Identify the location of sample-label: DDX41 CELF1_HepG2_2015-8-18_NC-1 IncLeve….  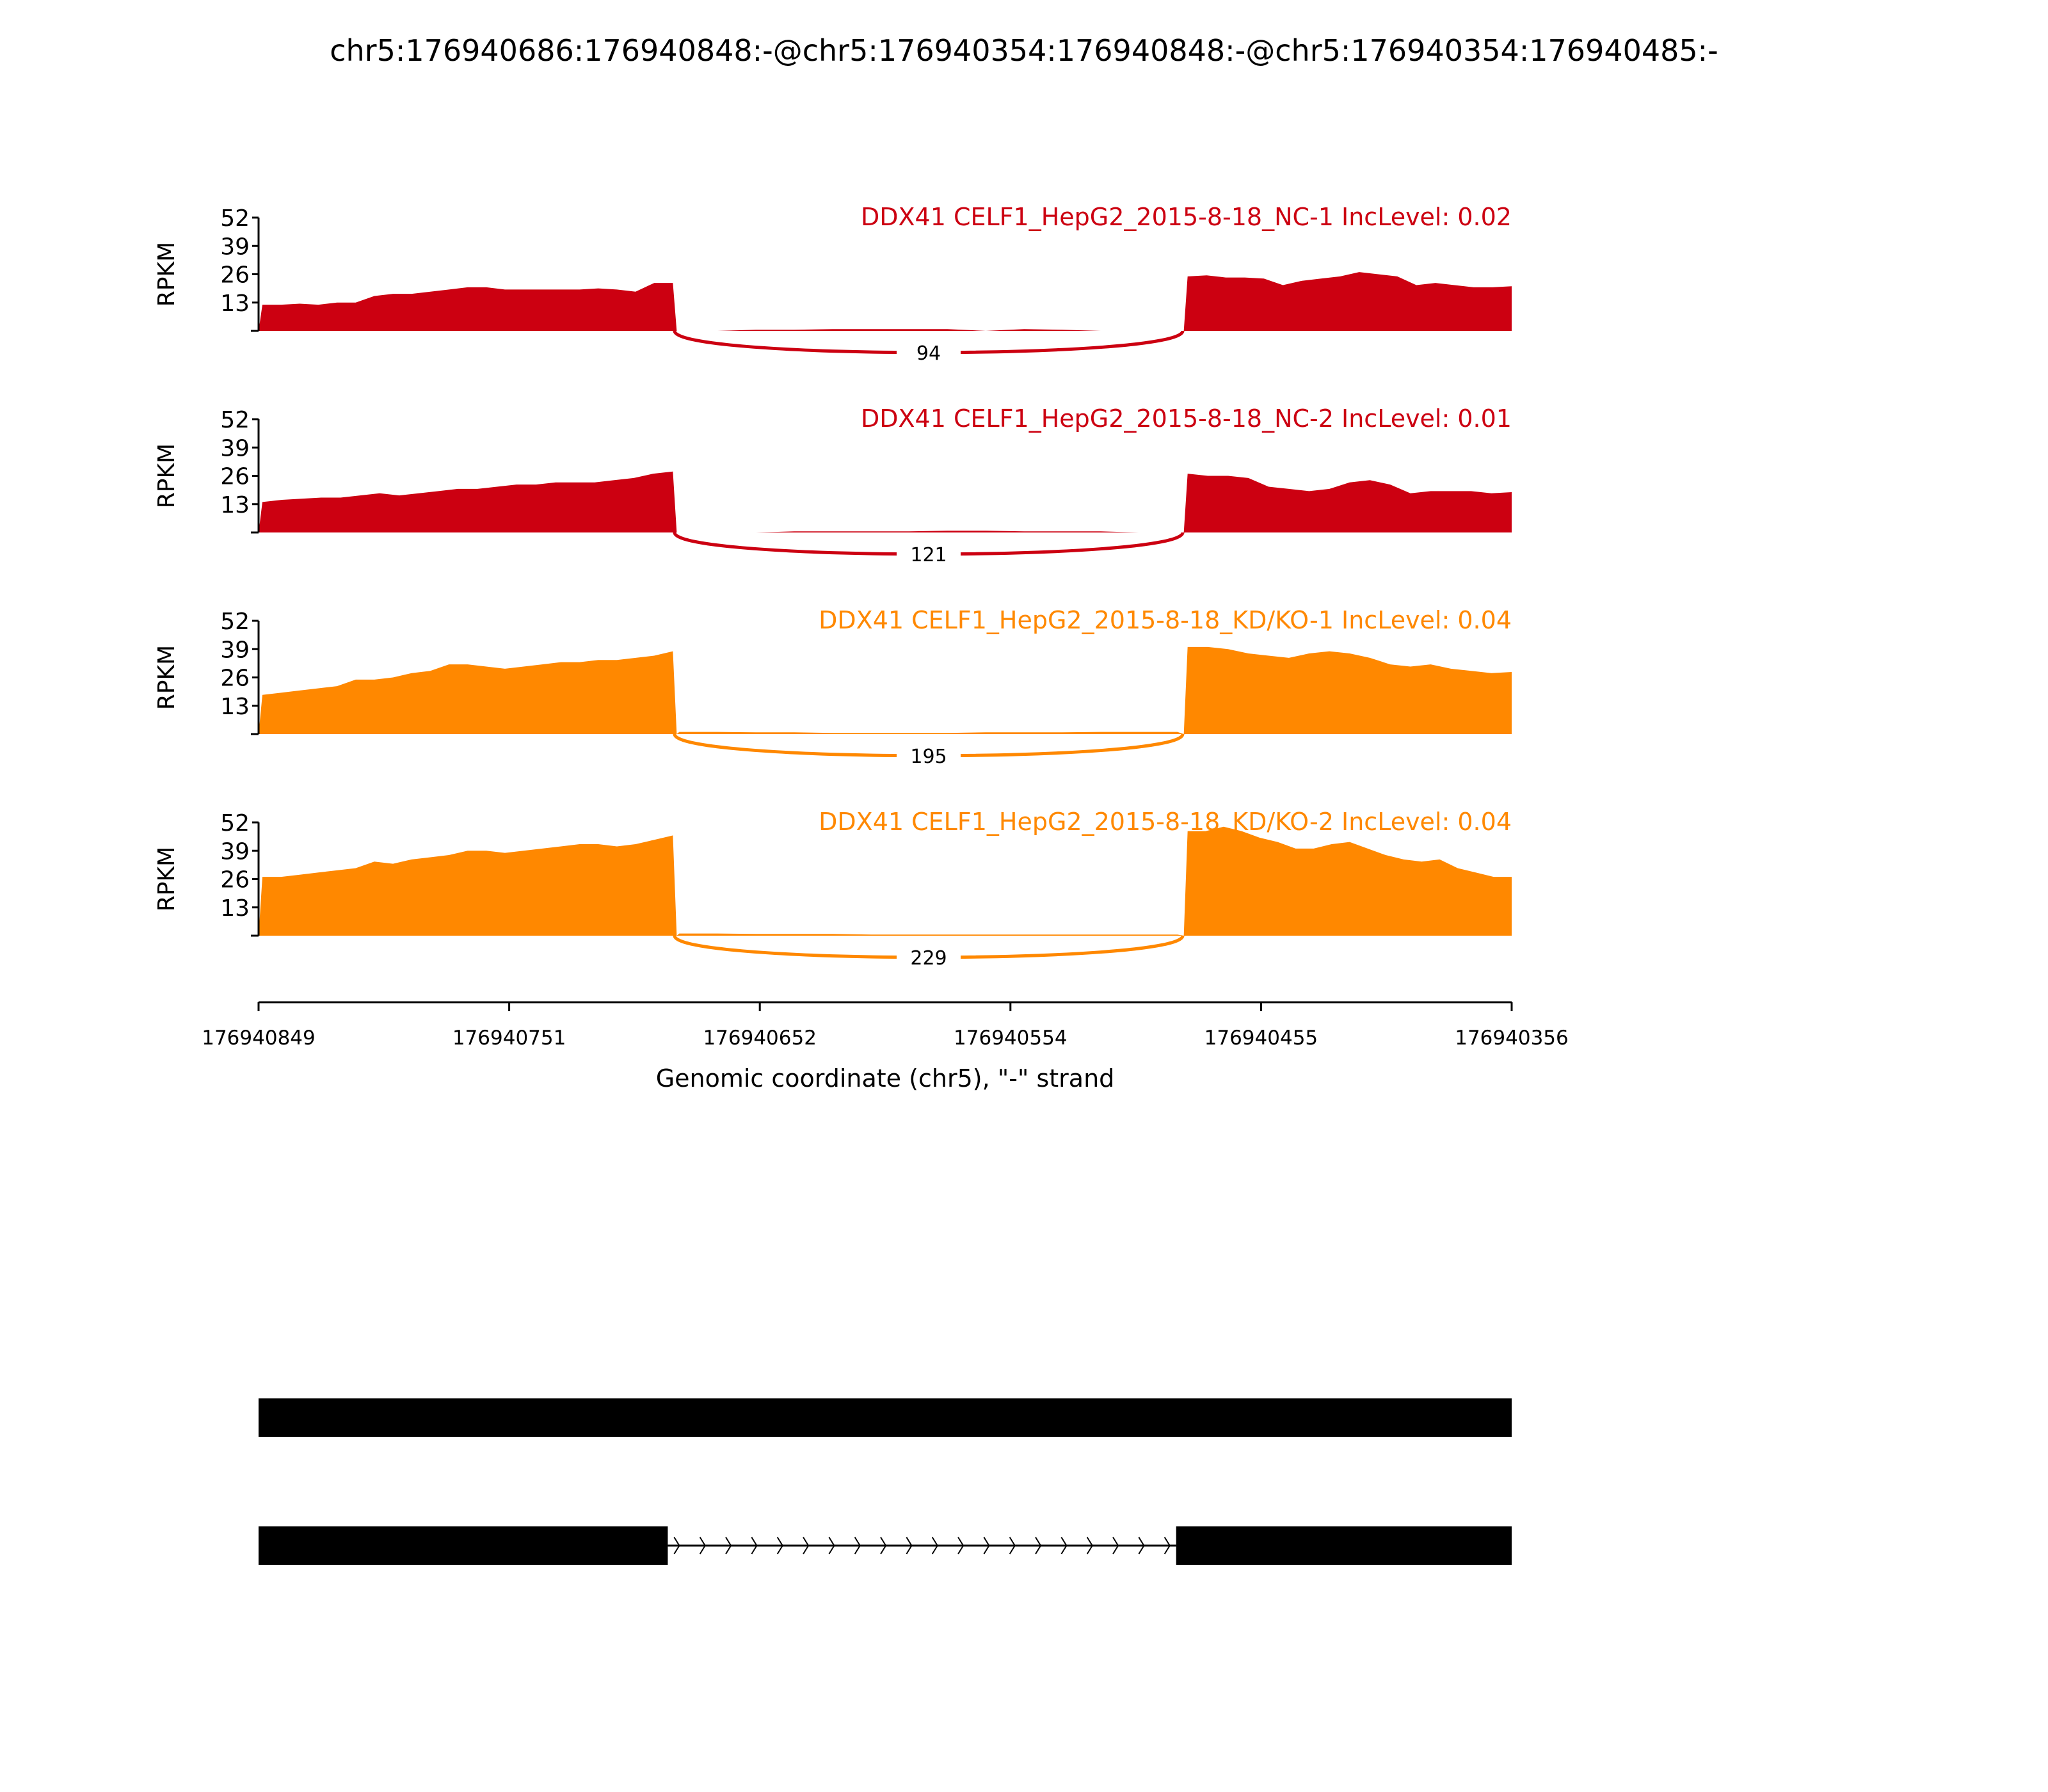
(1186, 217).